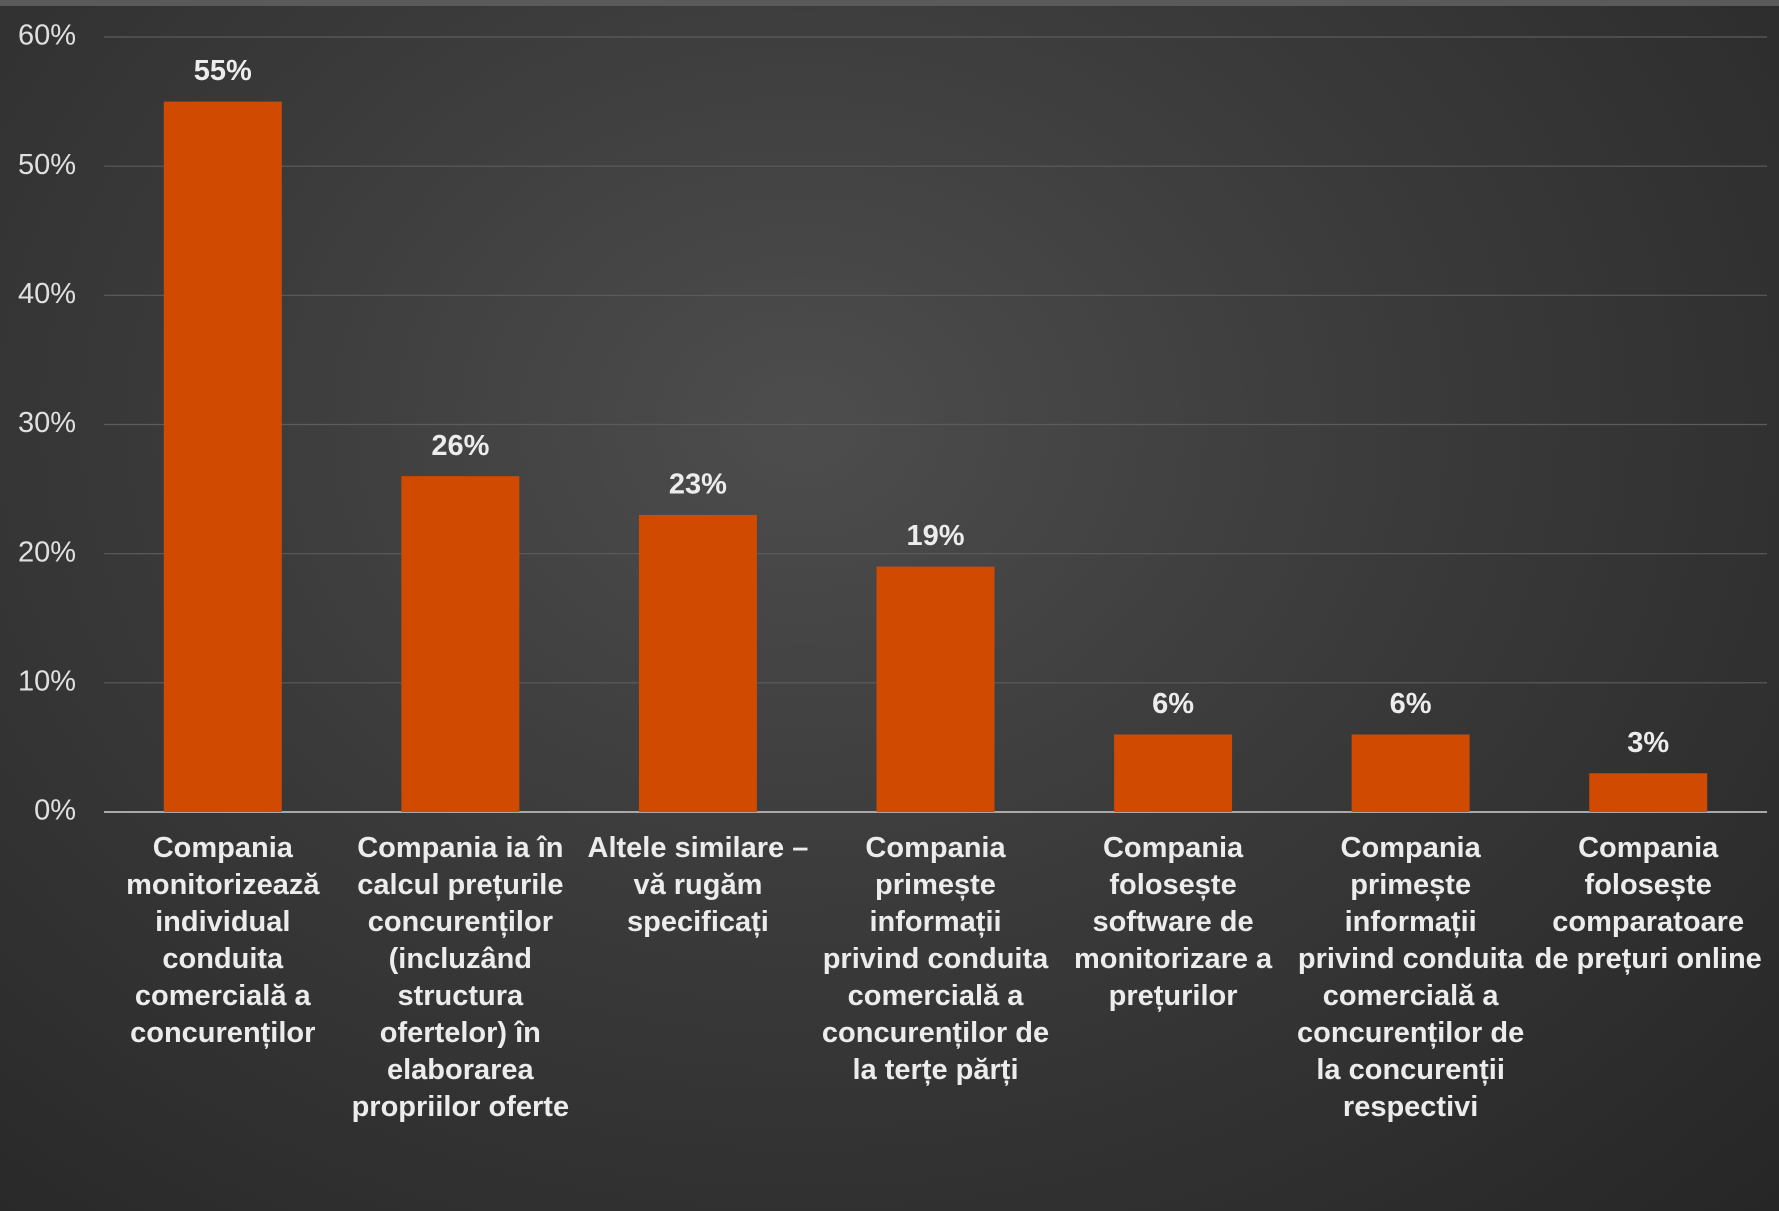  Describe the element at coordinates (47, 681) in the screenshot. I see `y-tick-label: 10%` at that location.